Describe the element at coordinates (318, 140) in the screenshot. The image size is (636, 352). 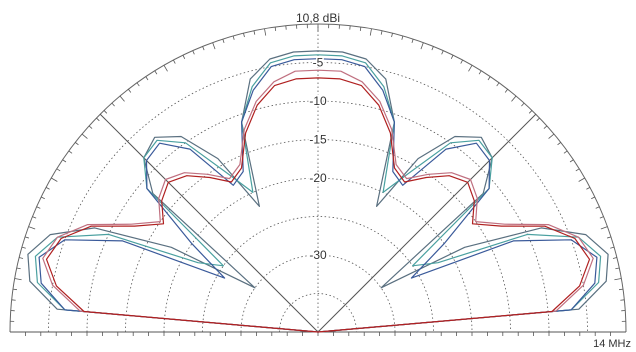
I see `ring-label: -15` at that location.